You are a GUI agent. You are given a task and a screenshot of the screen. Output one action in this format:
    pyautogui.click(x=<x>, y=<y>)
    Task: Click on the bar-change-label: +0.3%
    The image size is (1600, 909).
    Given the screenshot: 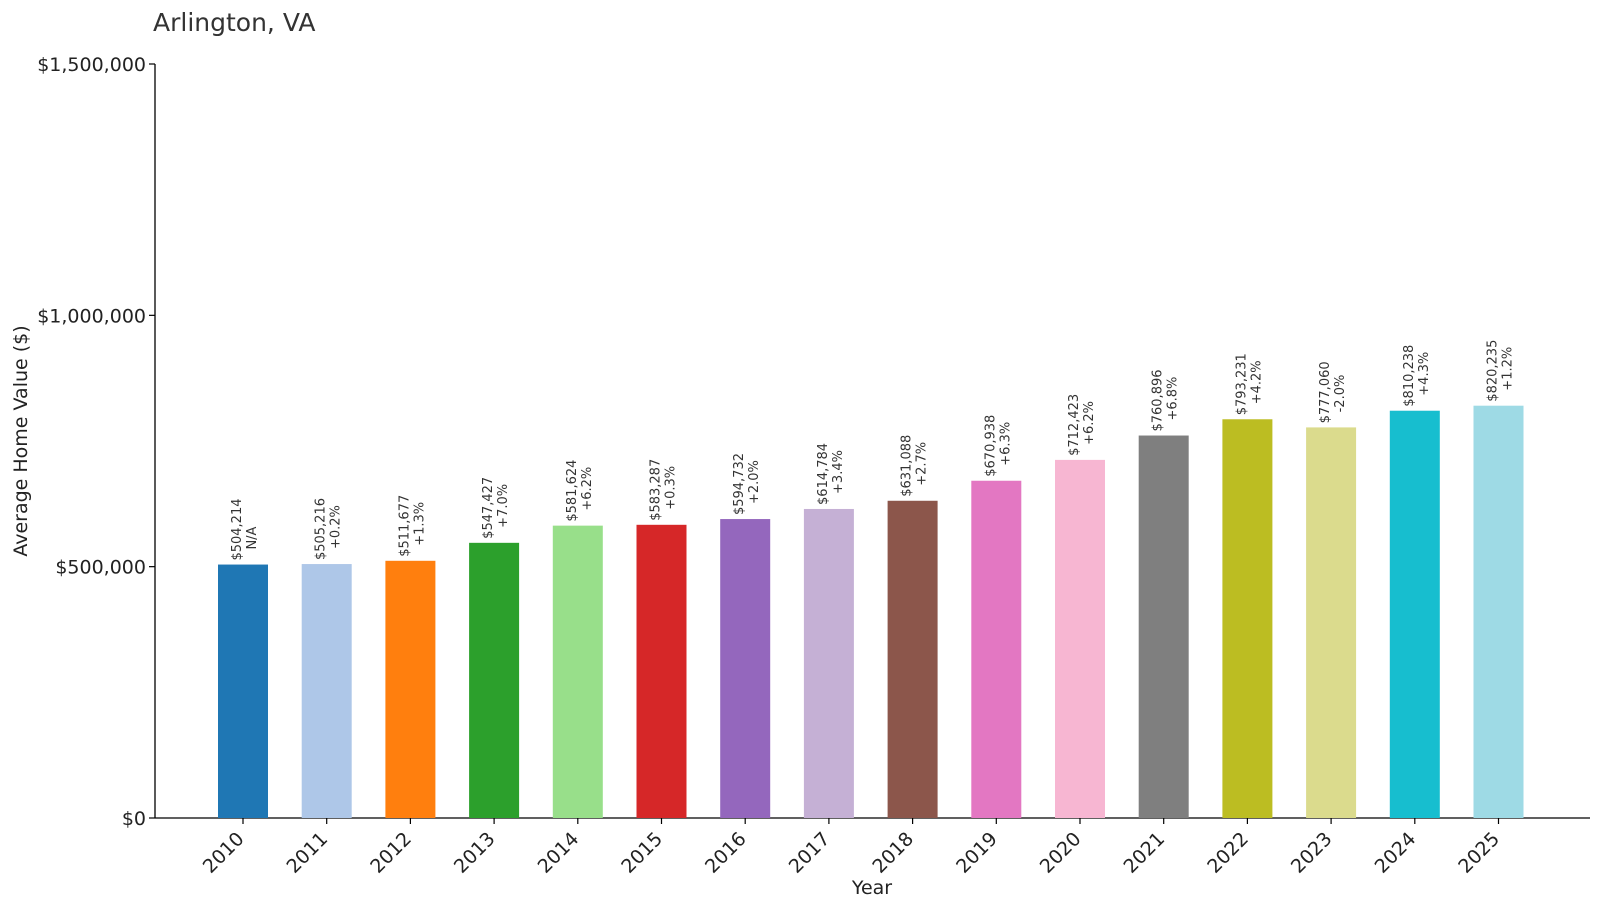 What is the action you would take?
    pyautogui.click(x=671, y=488)
    